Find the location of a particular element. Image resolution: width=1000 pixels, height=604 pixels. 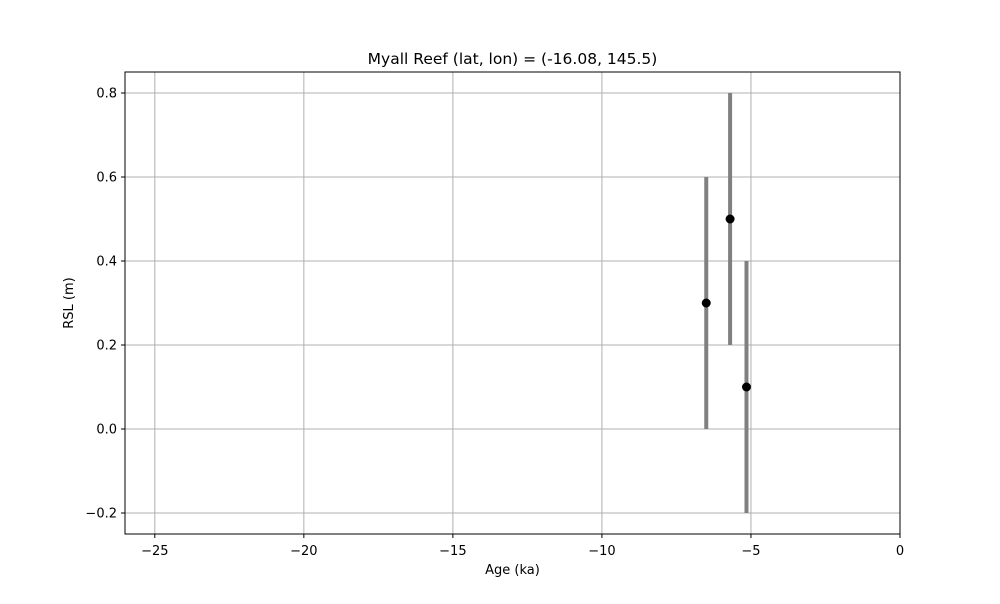

x-tick-label: −15 is located at coordinates (452, 551).